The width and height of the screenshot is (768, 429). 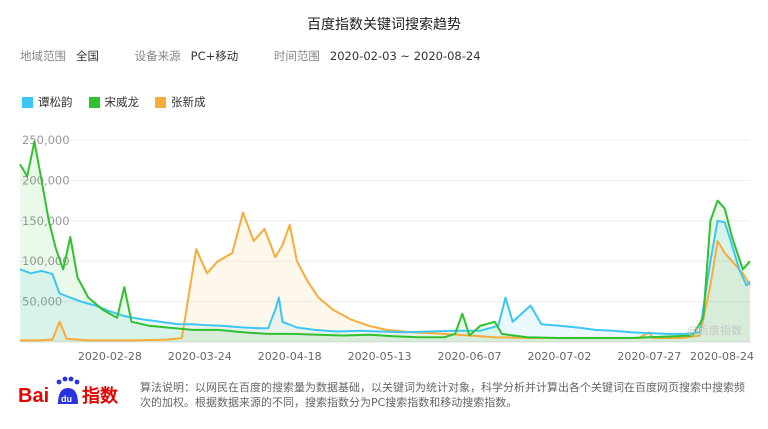 I want to click on logo-text-bai: Bai, so click(x=33, y=396).